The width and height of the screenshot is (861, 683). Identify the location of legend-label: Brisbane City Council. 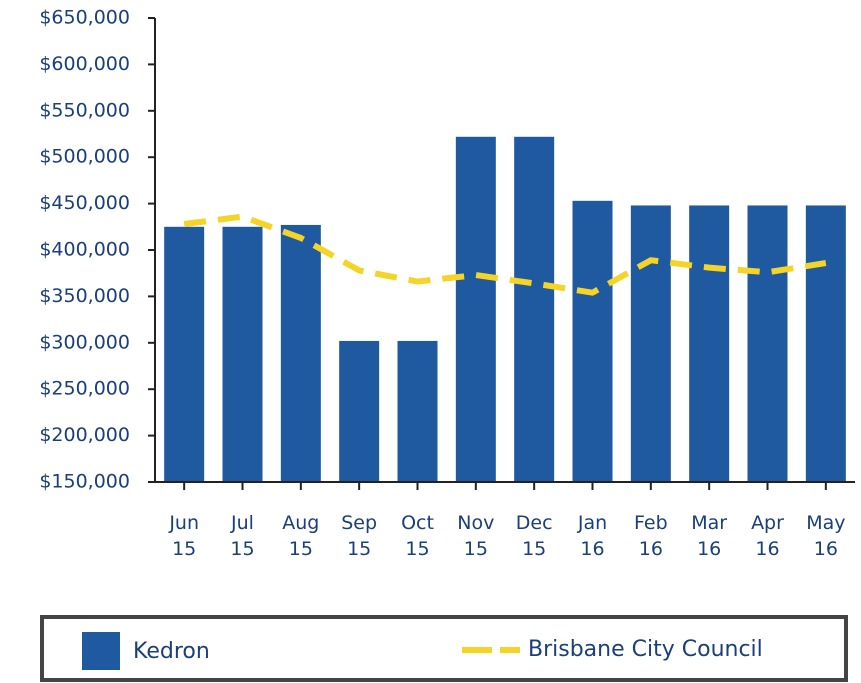
(645, 649).